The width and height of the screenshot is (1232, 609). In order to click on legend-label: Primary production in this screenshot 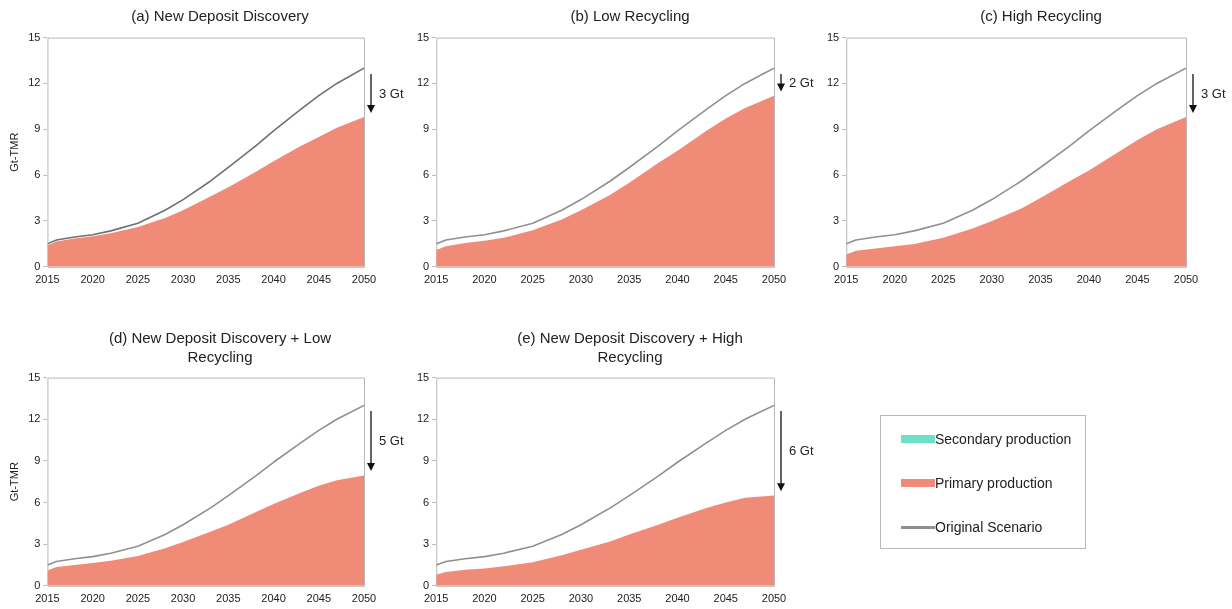, I will do `click(994, 483)`.